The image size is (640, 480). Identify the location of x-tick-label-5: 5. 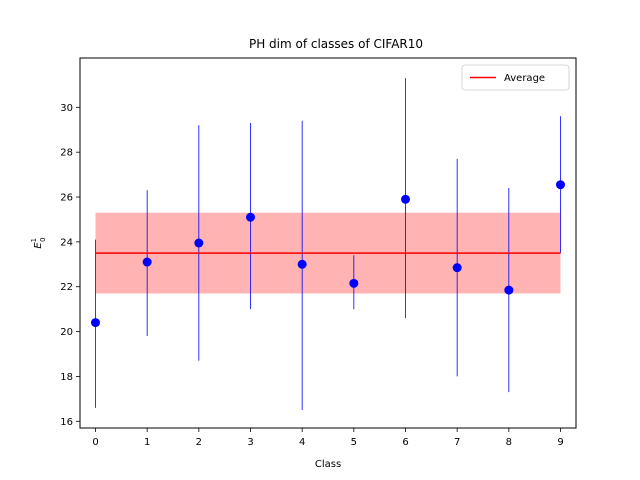
(354, 442).